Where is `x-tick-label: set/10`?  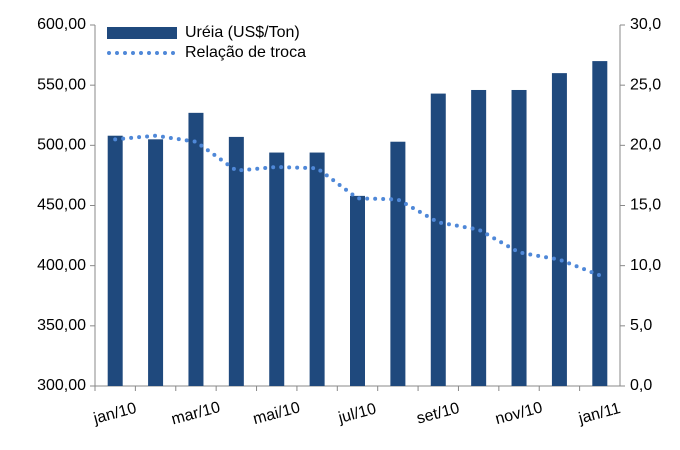
x-tick-label: set/10 is located at coordinates (438, 414).